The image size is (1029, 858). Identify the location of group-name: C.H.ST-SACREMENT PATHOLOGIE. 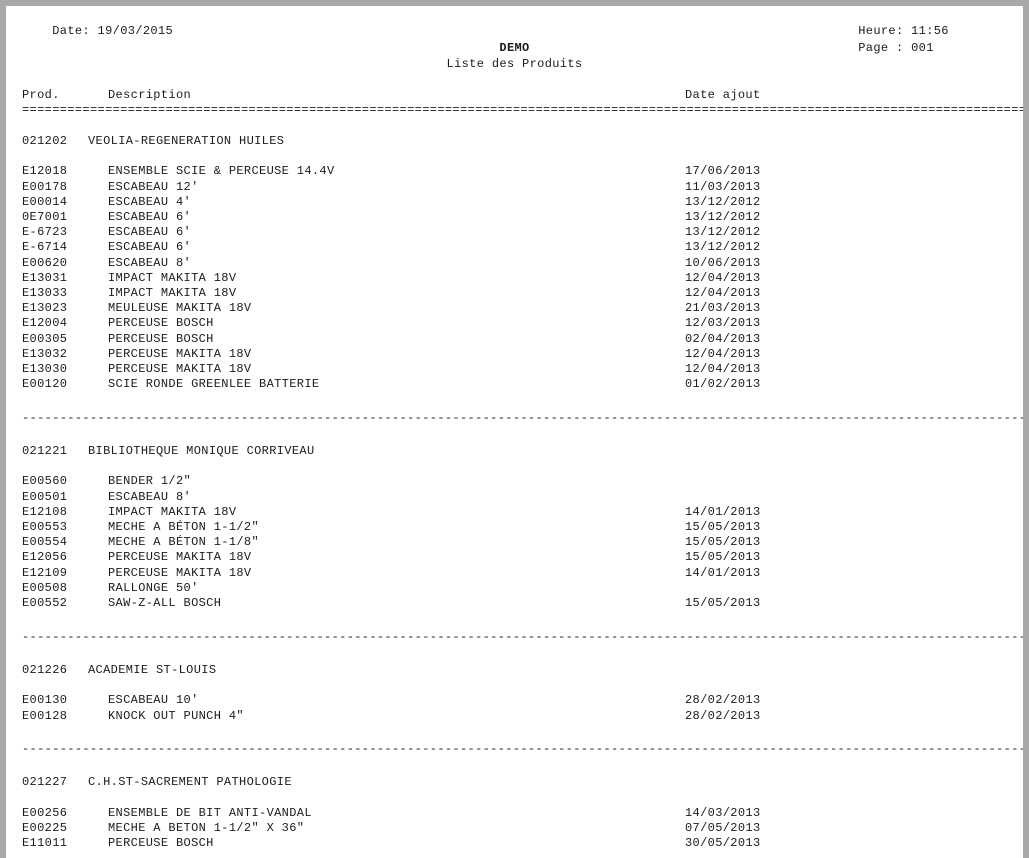
(190, 782).